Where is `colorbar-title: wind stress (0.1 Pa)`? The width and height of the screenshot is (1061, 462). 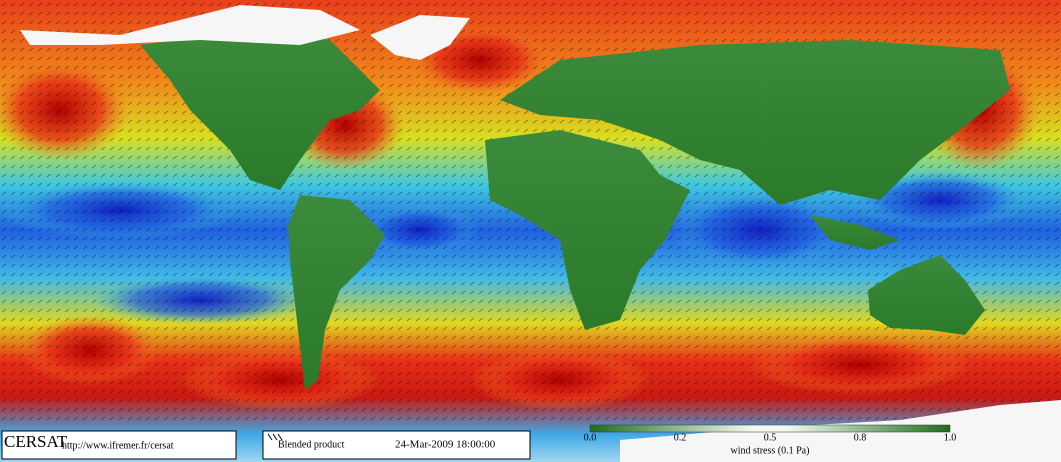 colorbar-title: wind stress (0.1 Pa) is located at coordinates (770, 450).